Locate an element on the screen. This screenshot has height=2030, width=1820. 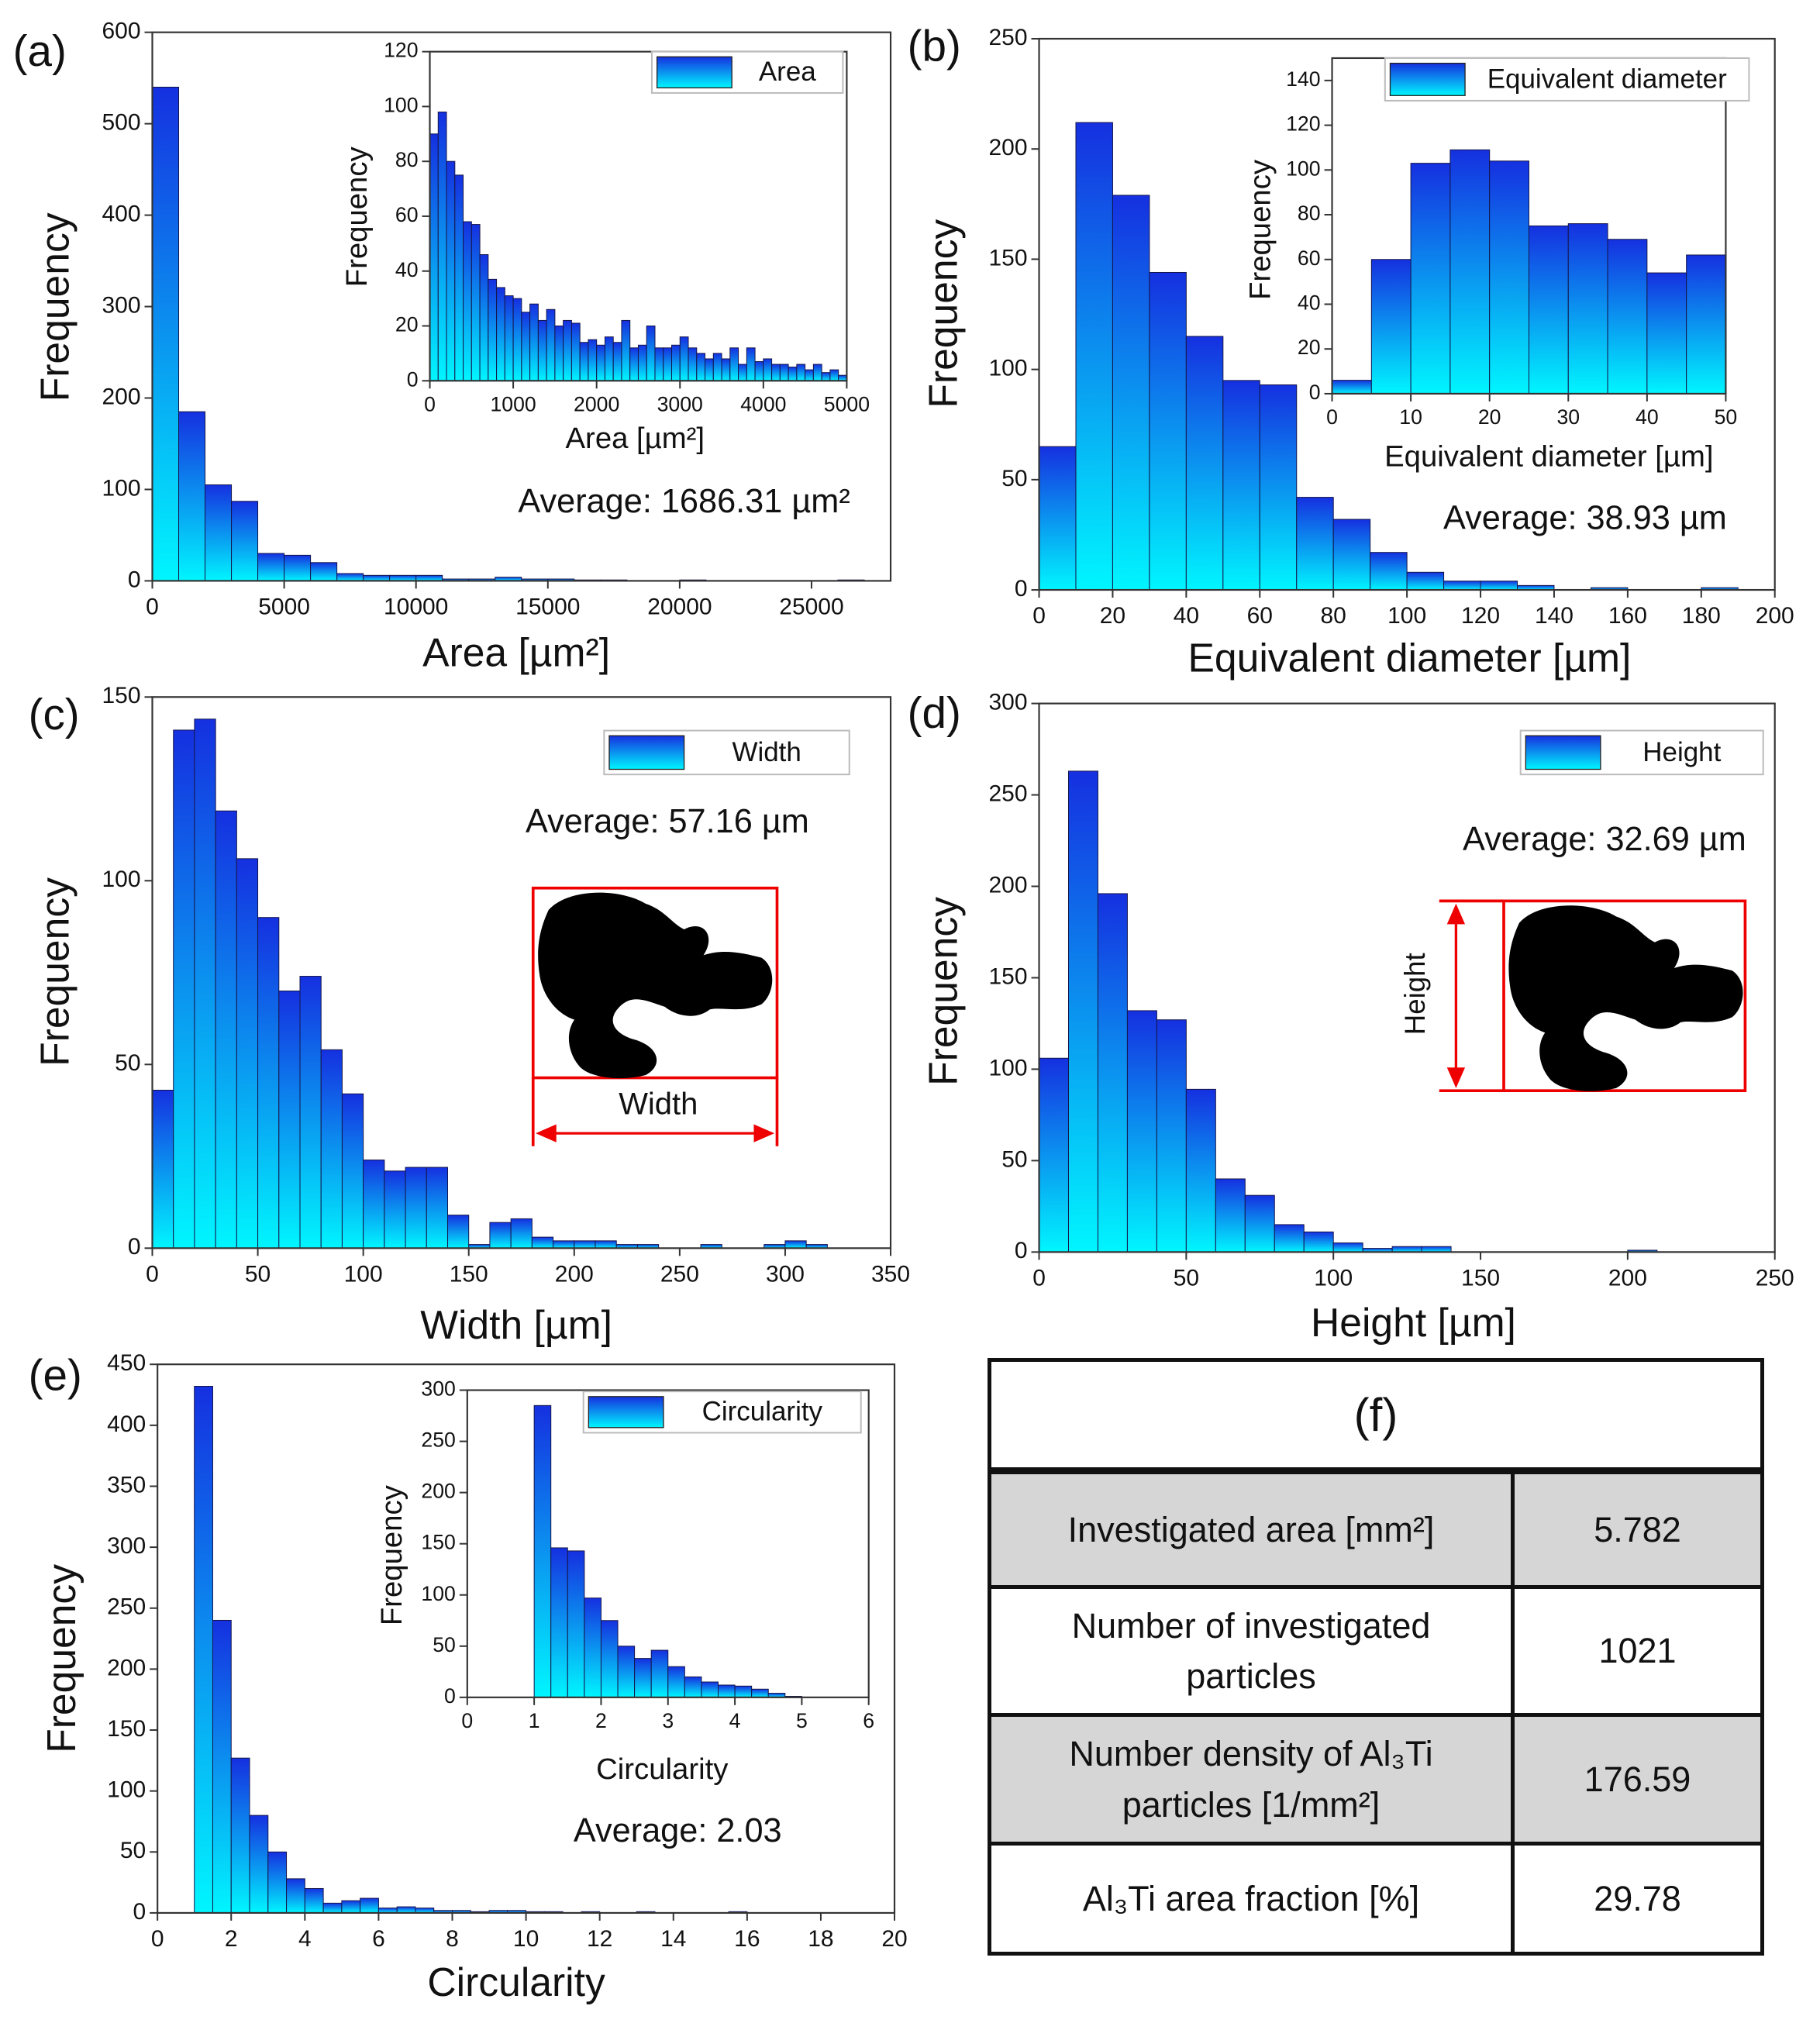
panel-label: (d) is located at coordinates (935, 712).